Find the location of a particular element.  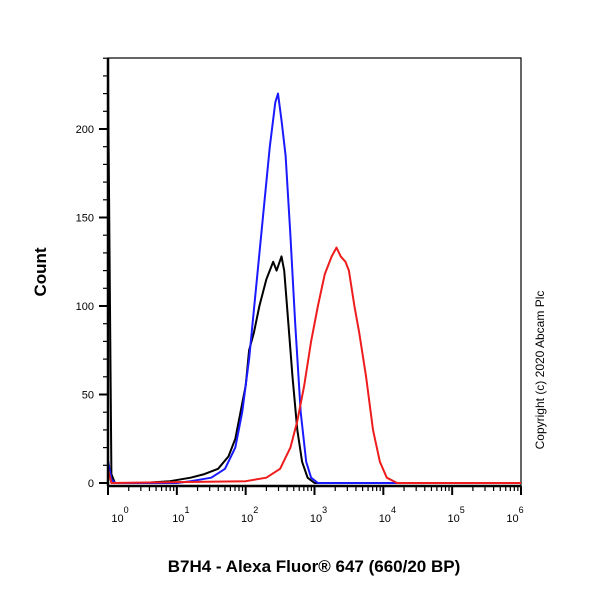

x-tick-label: 10¹ is located at coordinates (180, 515).